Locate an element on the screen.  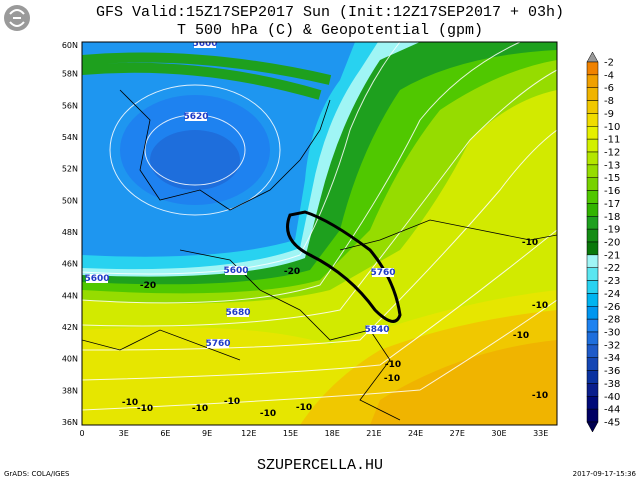
lat-label: 36N is located at coordinates (70, 422).